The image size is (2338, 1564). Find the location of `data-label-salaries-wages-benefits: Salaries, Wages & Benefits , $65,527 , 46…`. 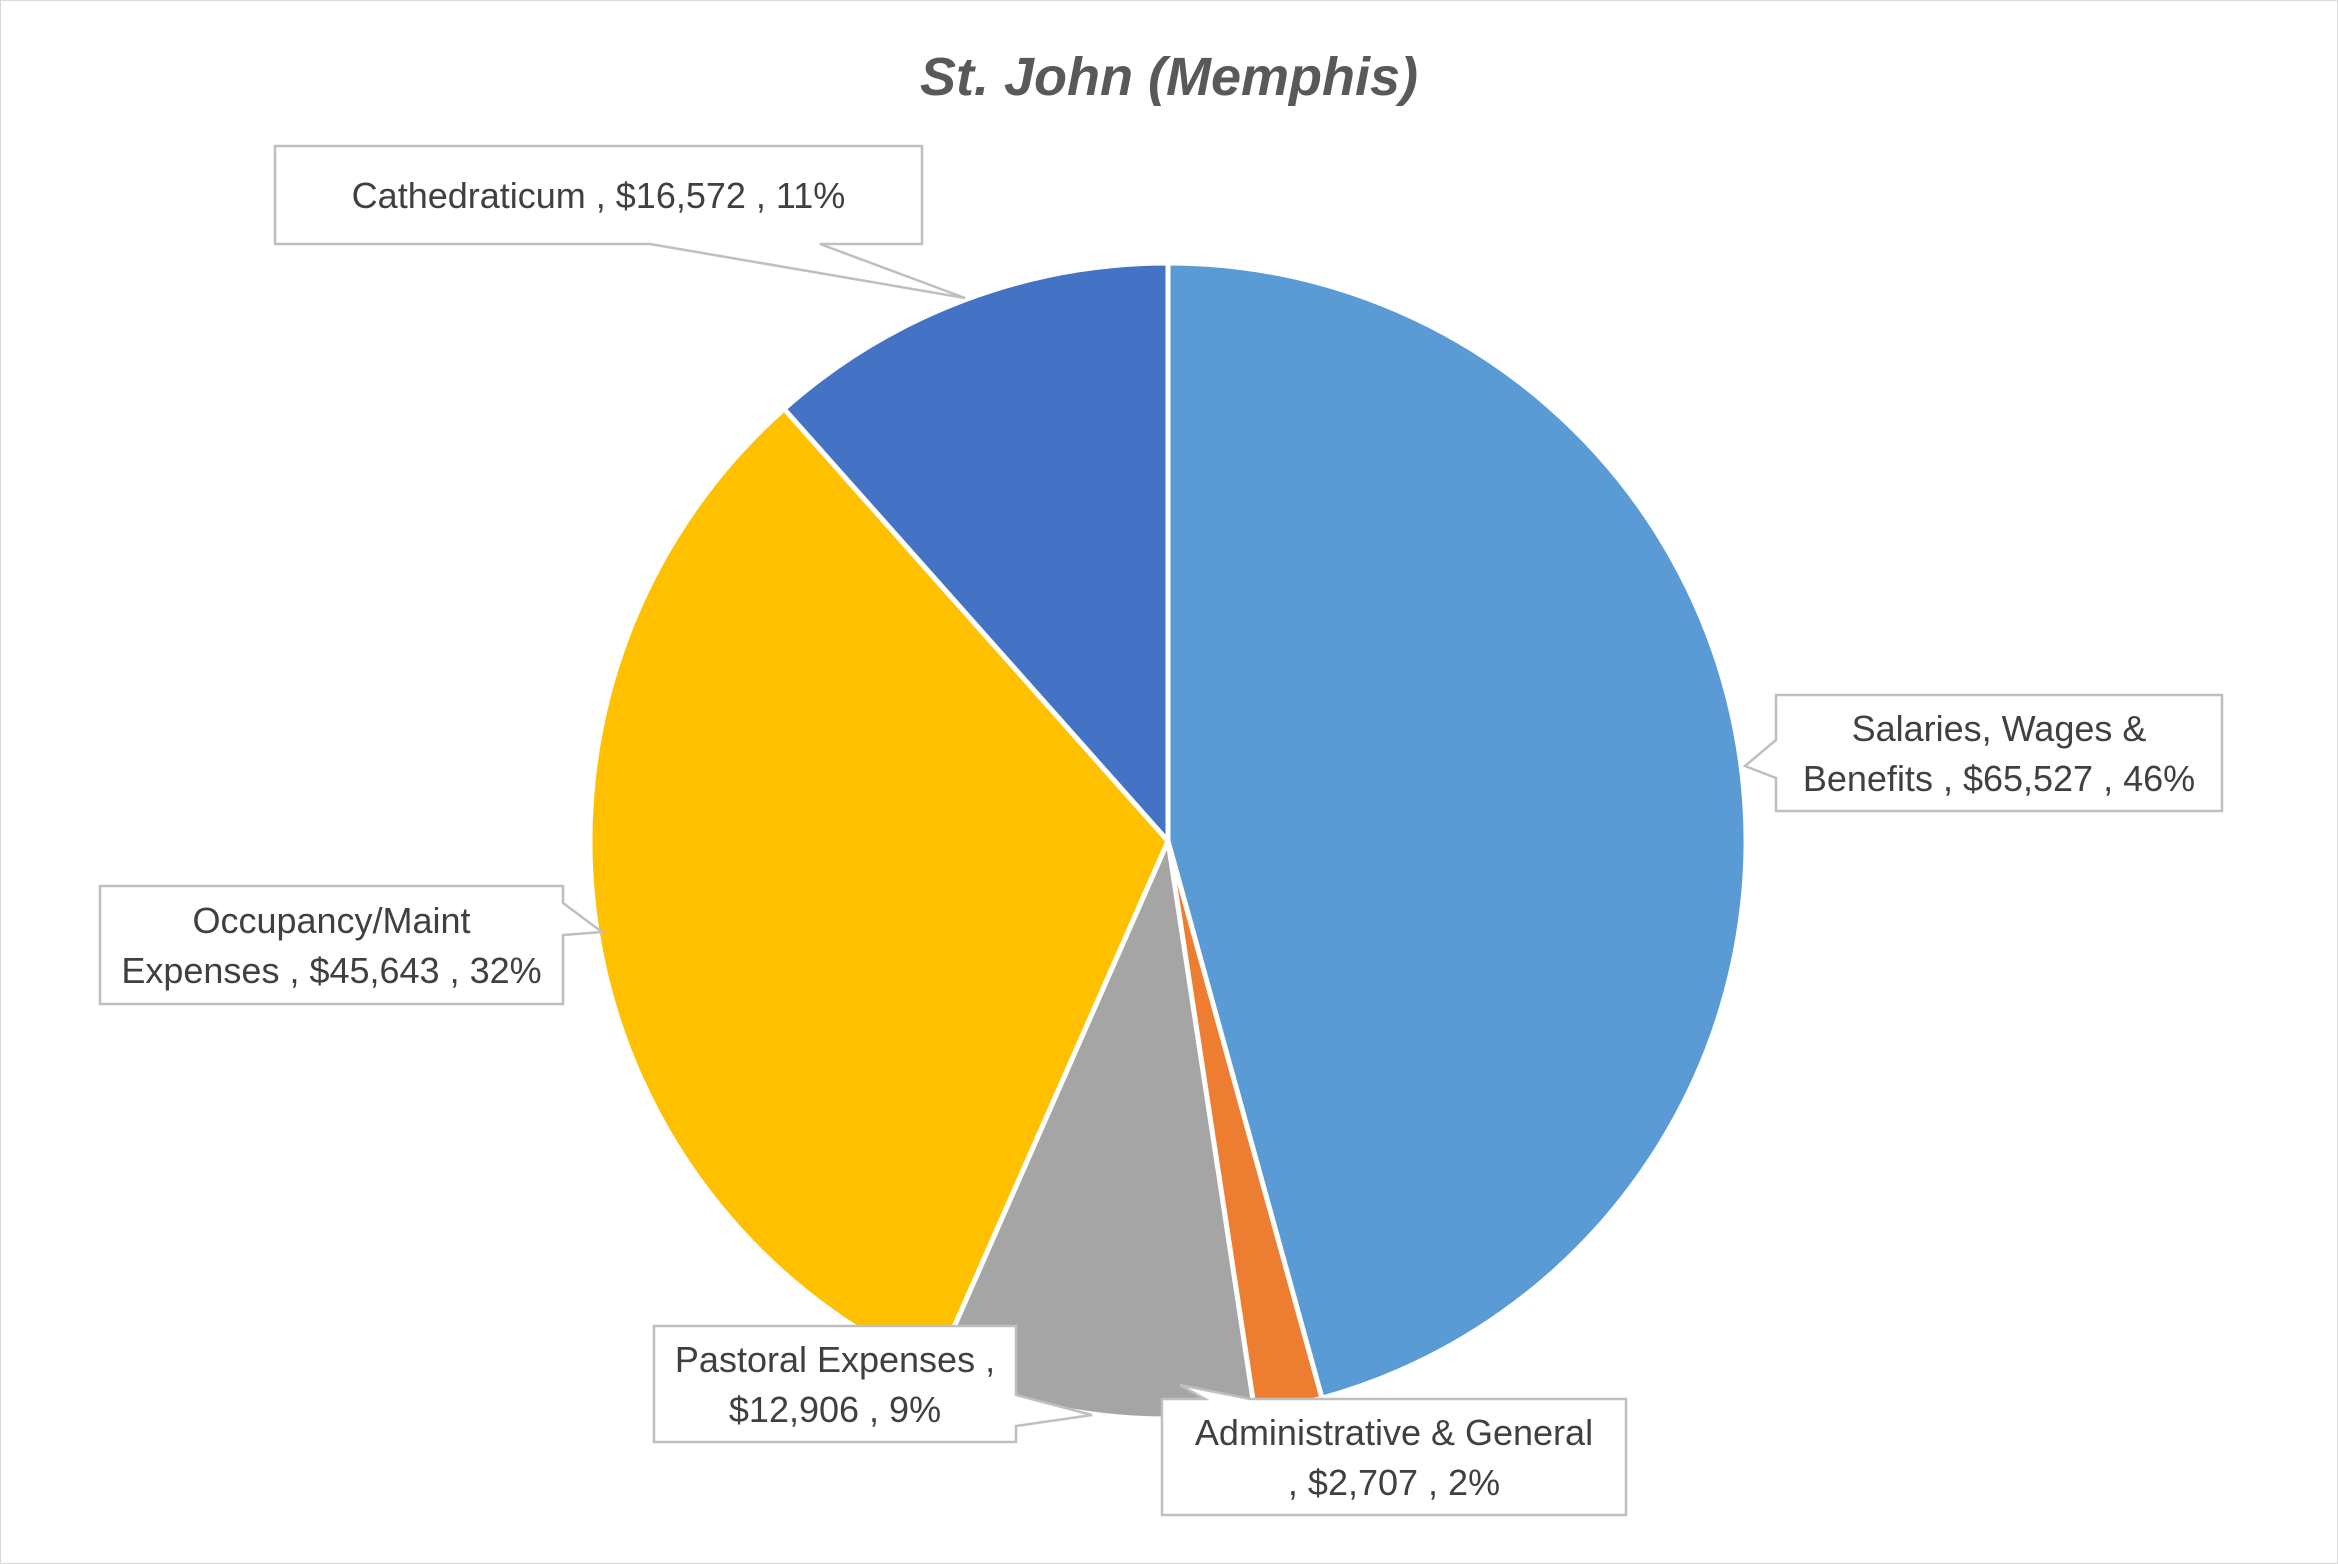

data-label-salaries-wages-benefits: Salaries, Wages & Benefits , $65,527 , 46… is located at coordinates (1983, 753).